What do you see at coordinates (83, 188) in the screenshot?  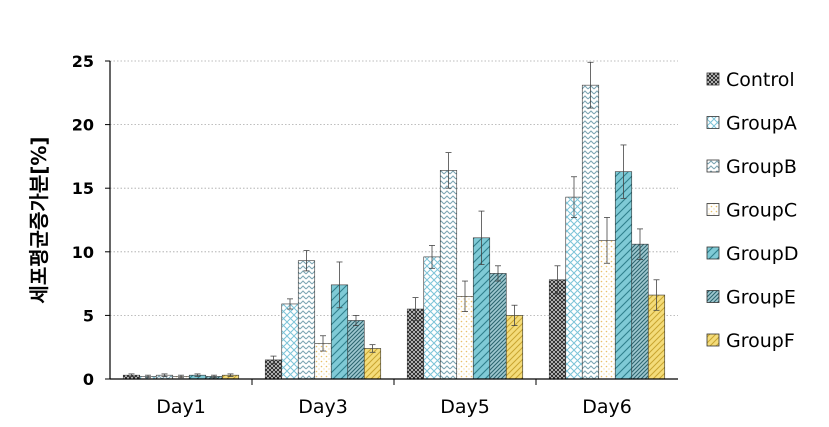 I see `y-tick-label: 15` at bounding box center [83, 188].